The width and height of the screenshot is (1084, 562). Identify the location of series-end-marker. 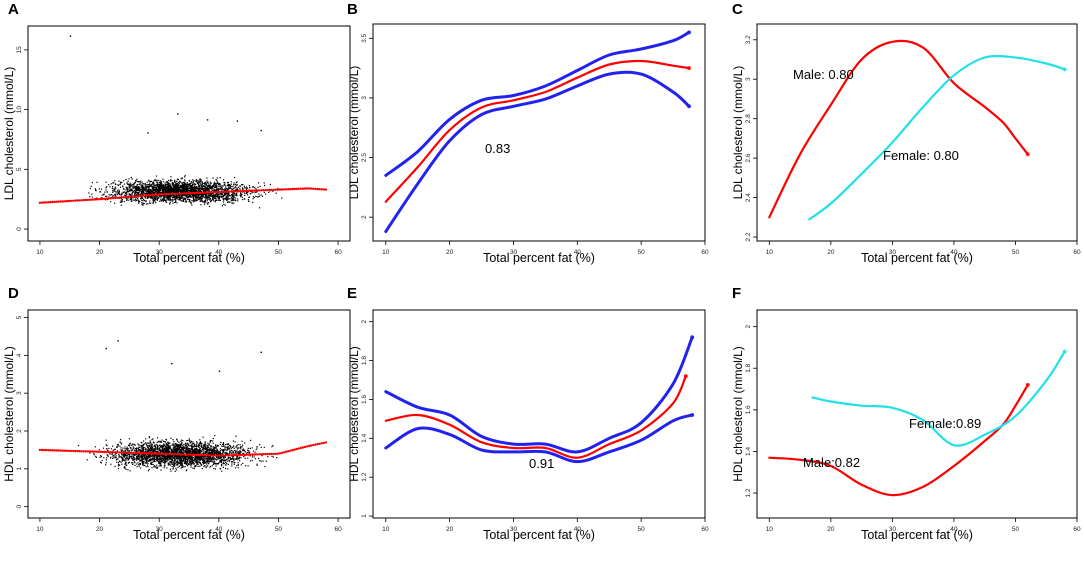
(1027, 154).